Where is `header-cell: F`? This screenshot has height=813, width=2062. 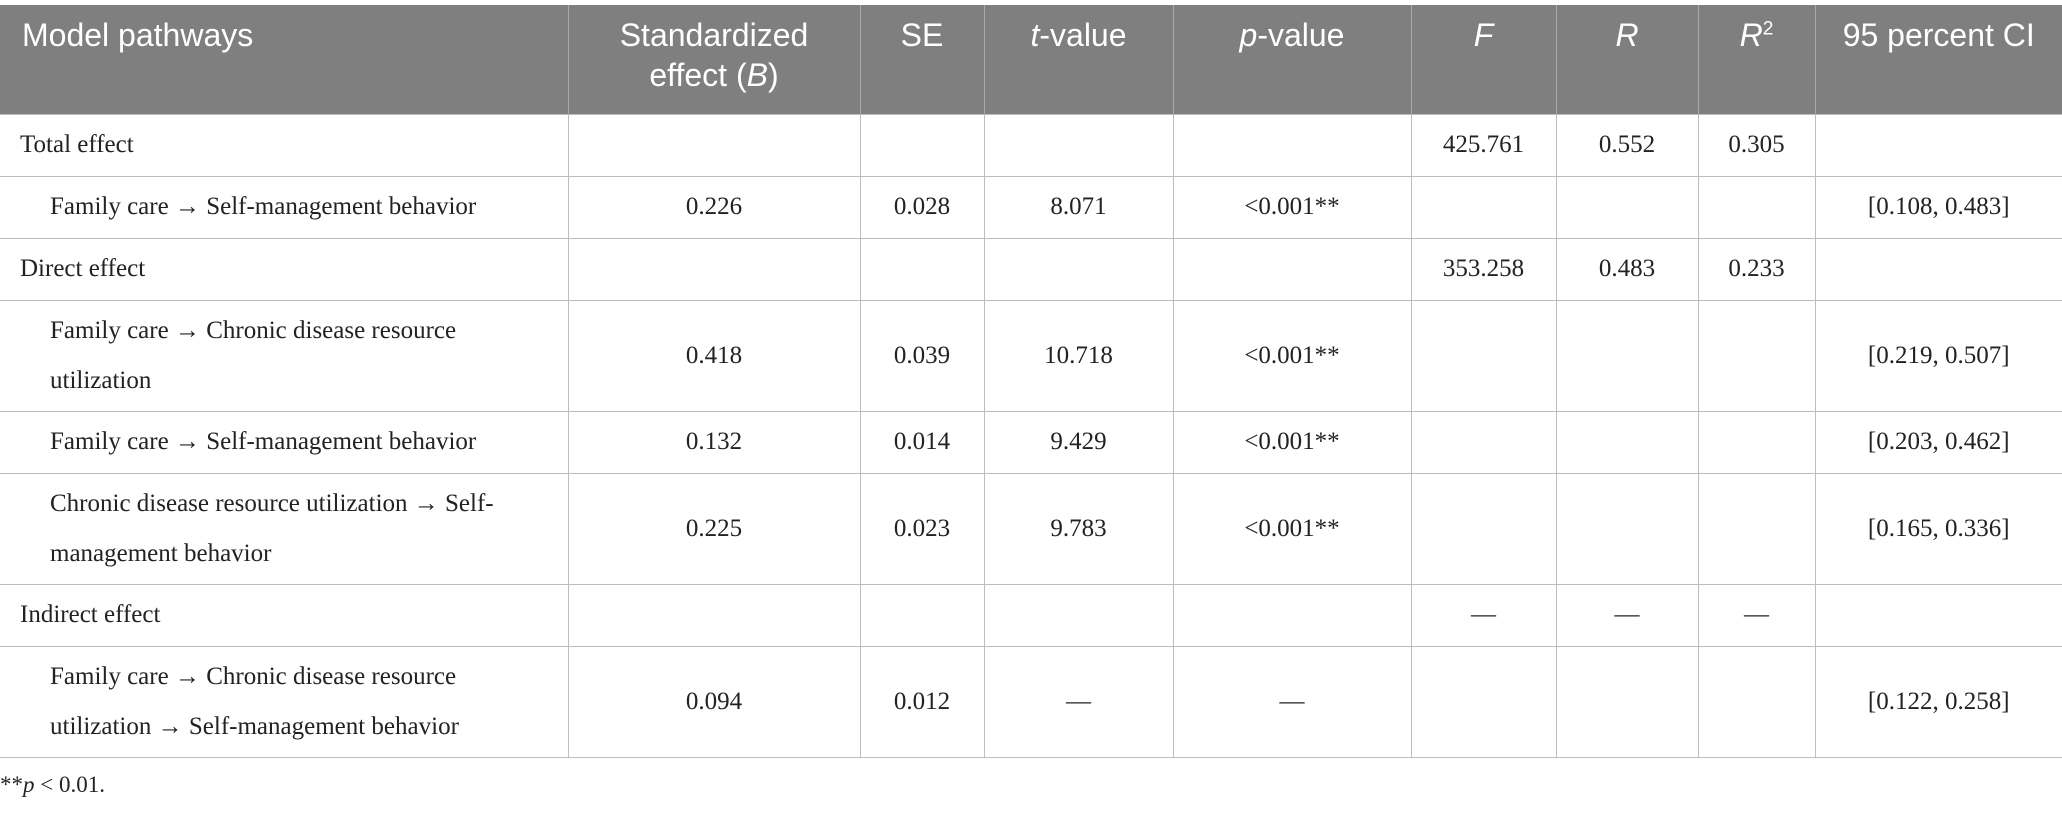 header-cell: F is located at coordinates (1483, 59).